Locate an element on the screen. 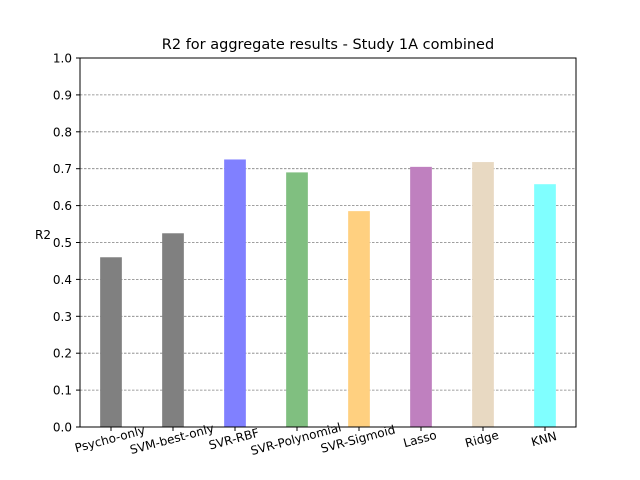  y-tick-label: 0.9 is located at coordinates (62, 95).